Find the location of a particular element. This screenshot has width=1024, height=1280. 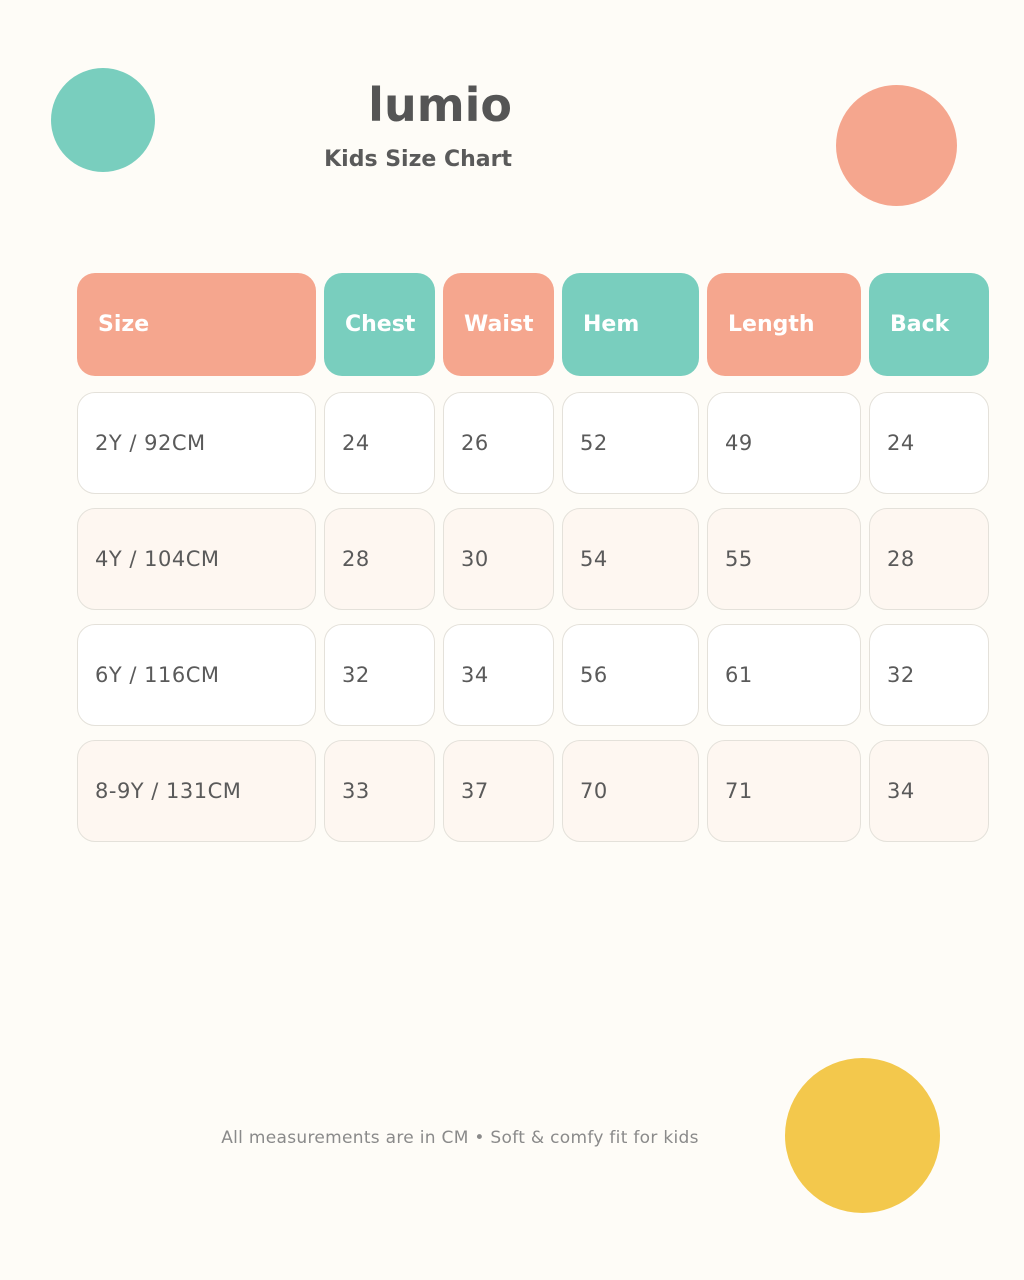

cell-back: 34 is located at coordinates (929, 791).